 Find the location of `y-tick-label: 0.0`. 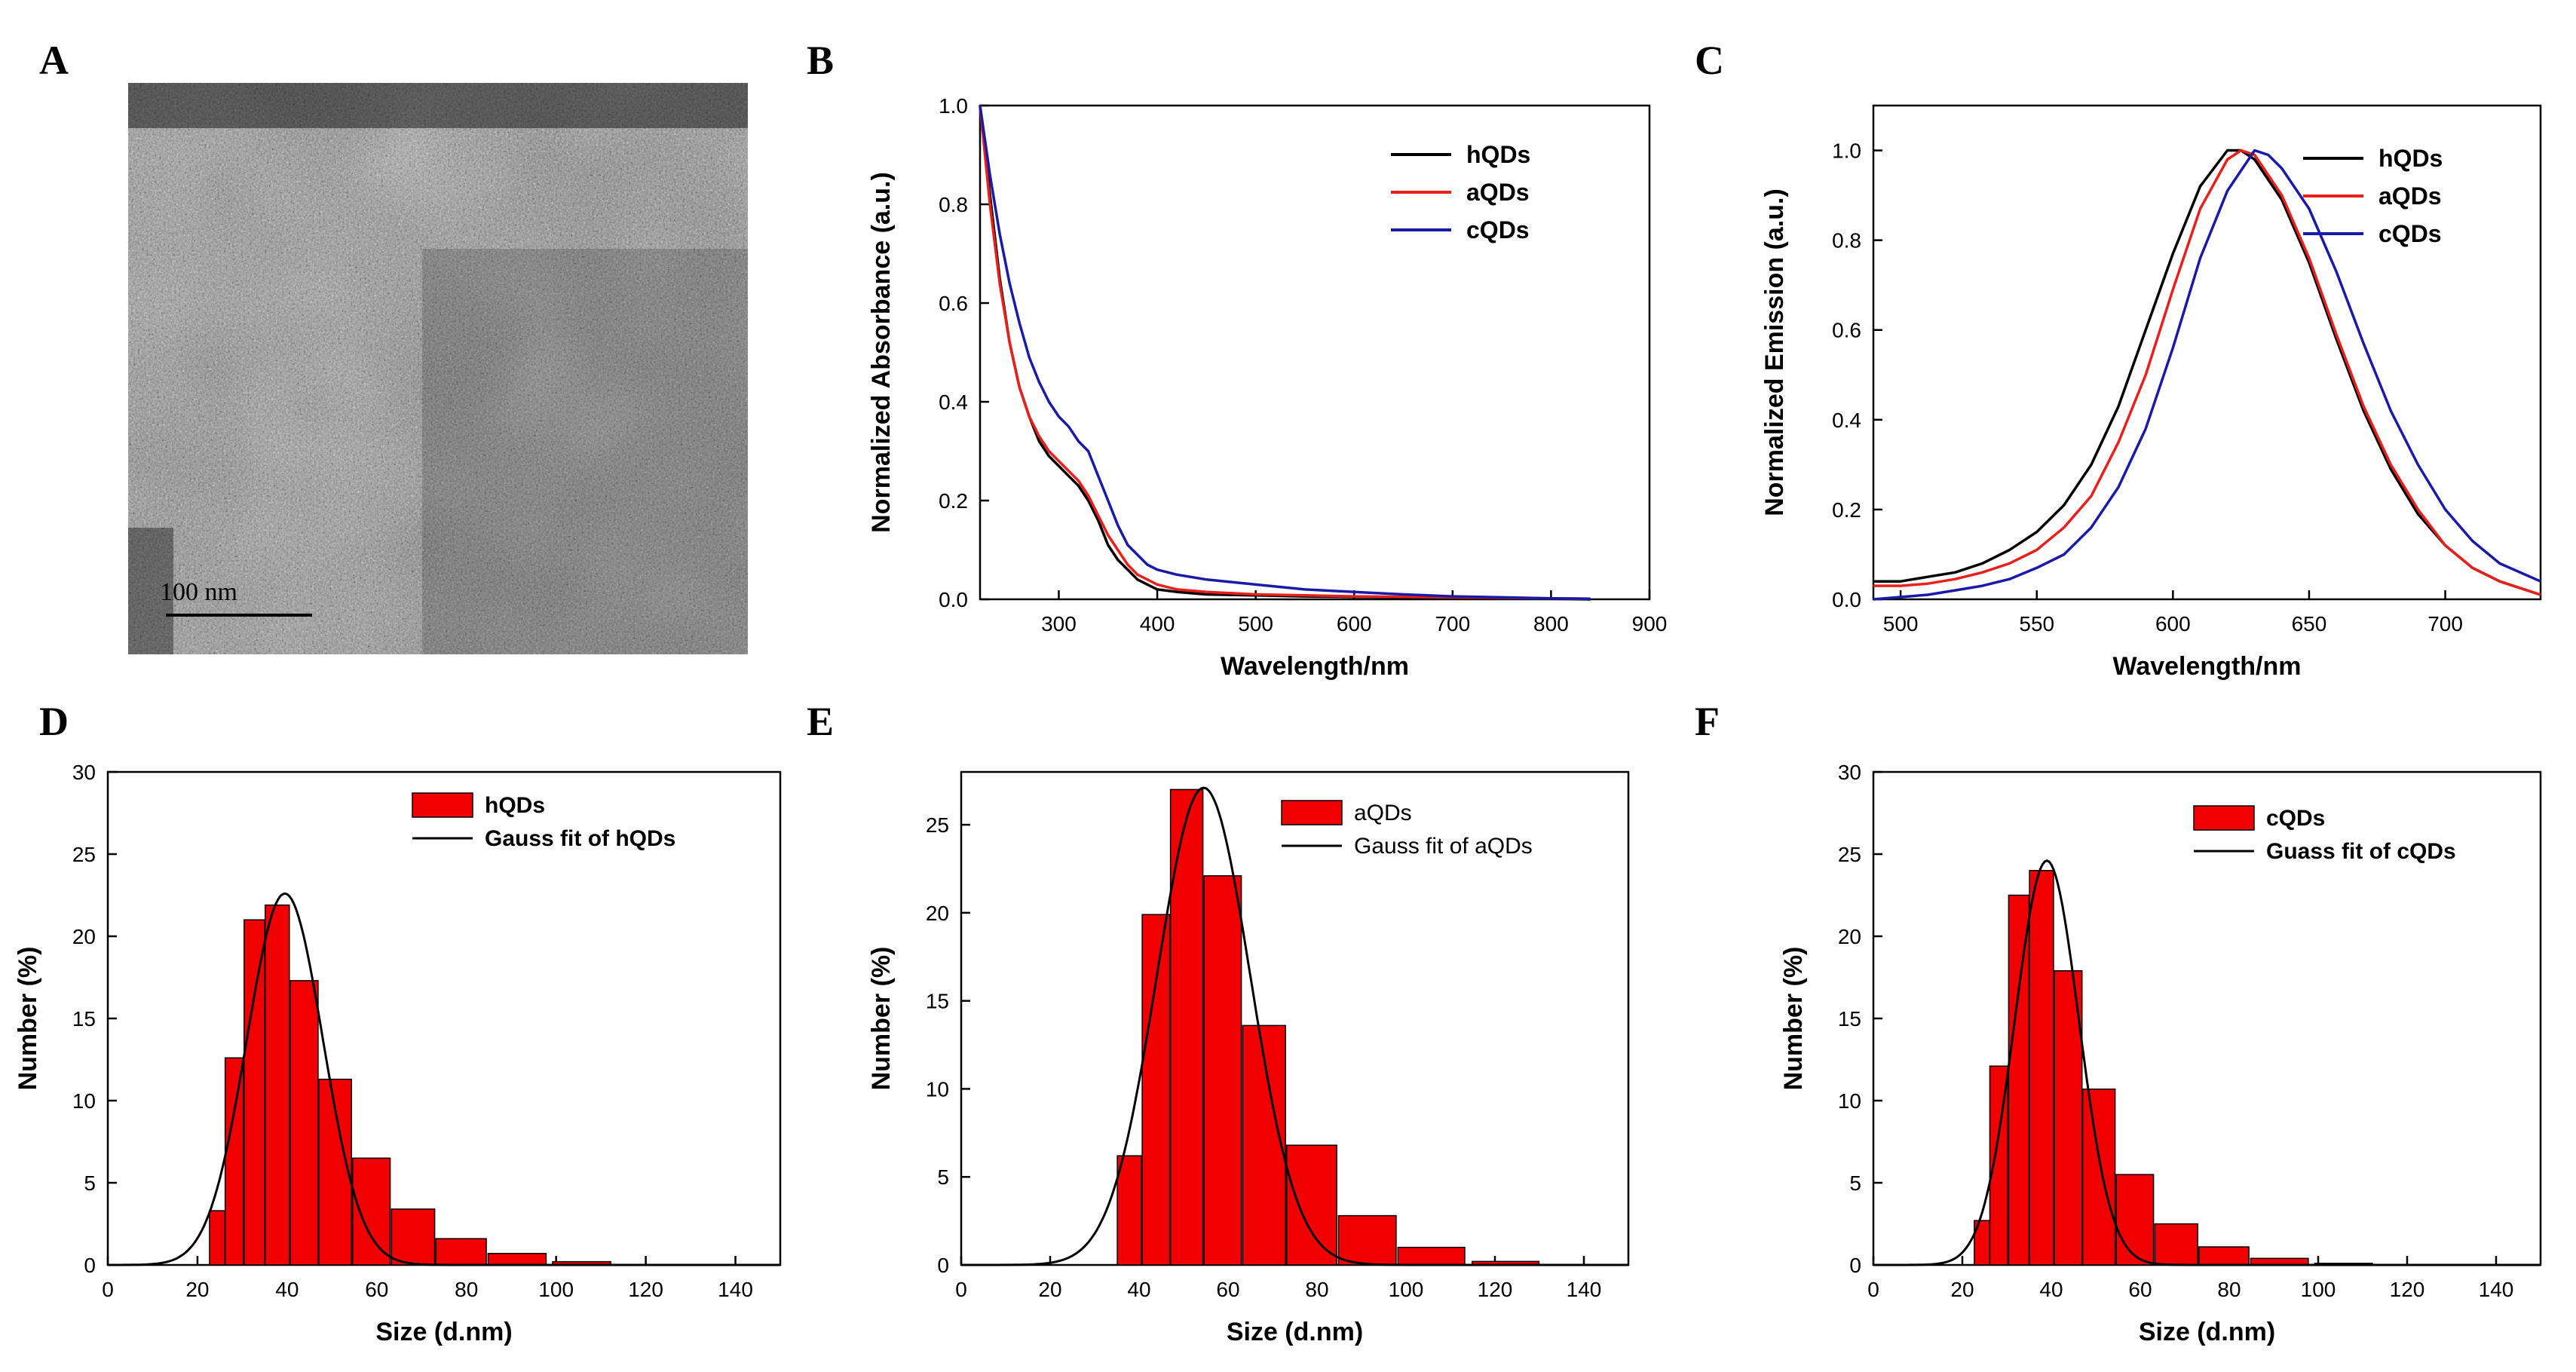

y-tick-label: 0.0 is located at coordinates (1846, 599).